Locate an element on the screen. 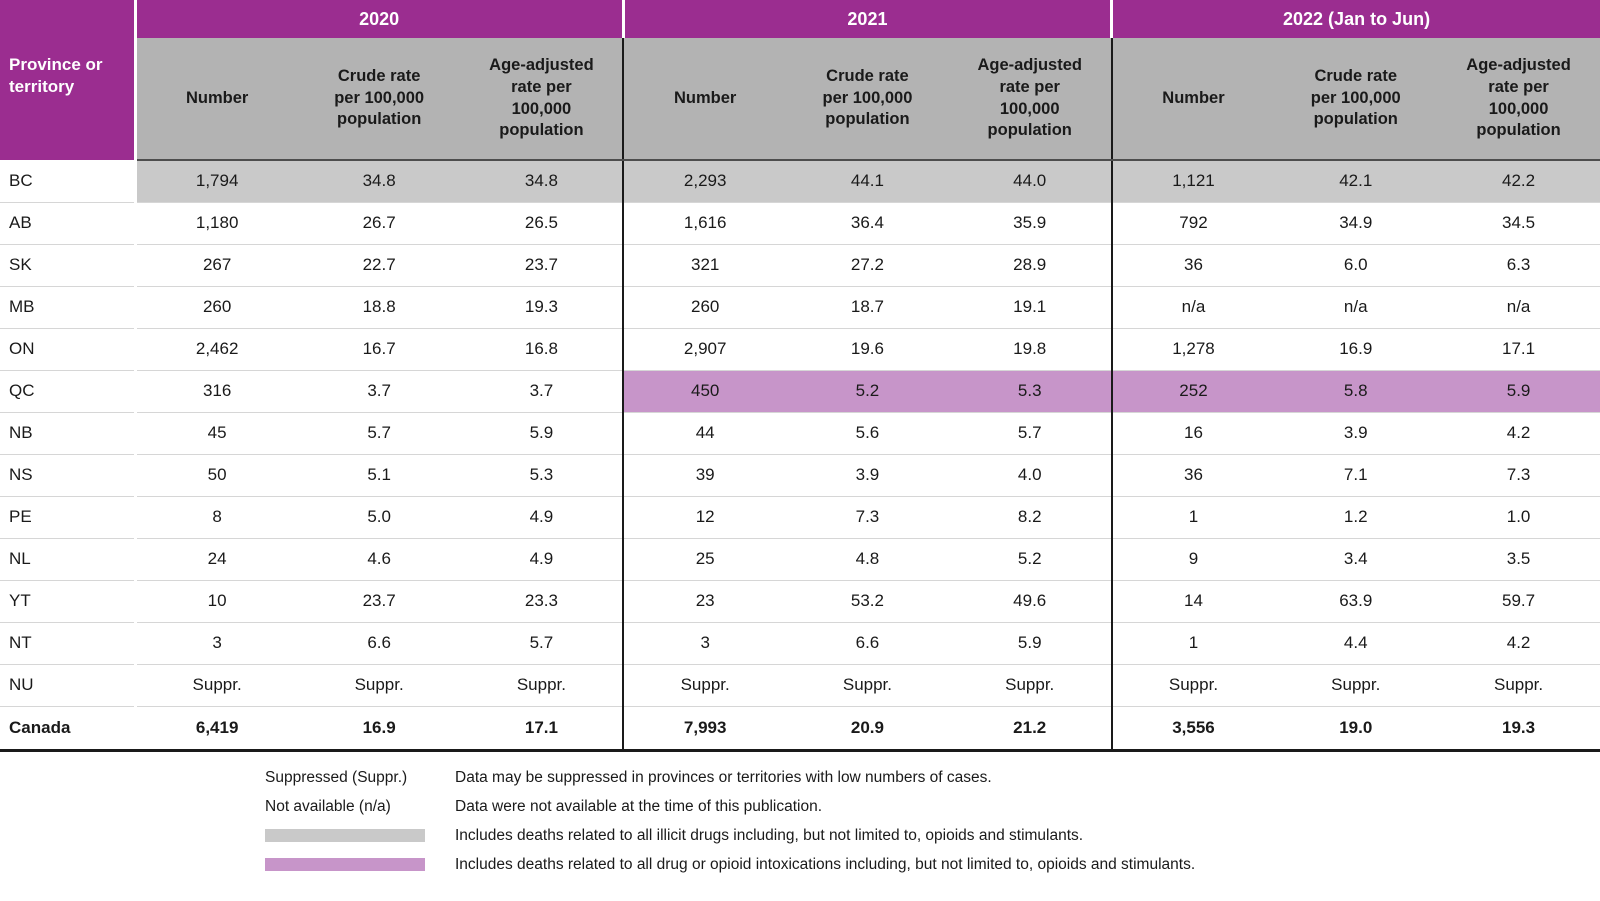 The width and height of the screenshot is (1600, 901). subheader-age-adjusted-rate-2020: Age-adjusted rate per 100,000 population is located at coordinates (542, 99).